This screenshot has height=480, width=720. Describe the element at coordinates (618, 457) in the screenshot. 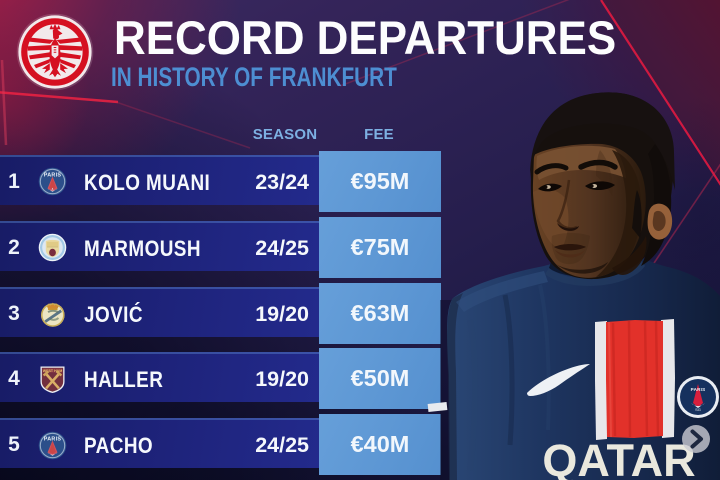

I see `svg-text: QATAR` at that location.